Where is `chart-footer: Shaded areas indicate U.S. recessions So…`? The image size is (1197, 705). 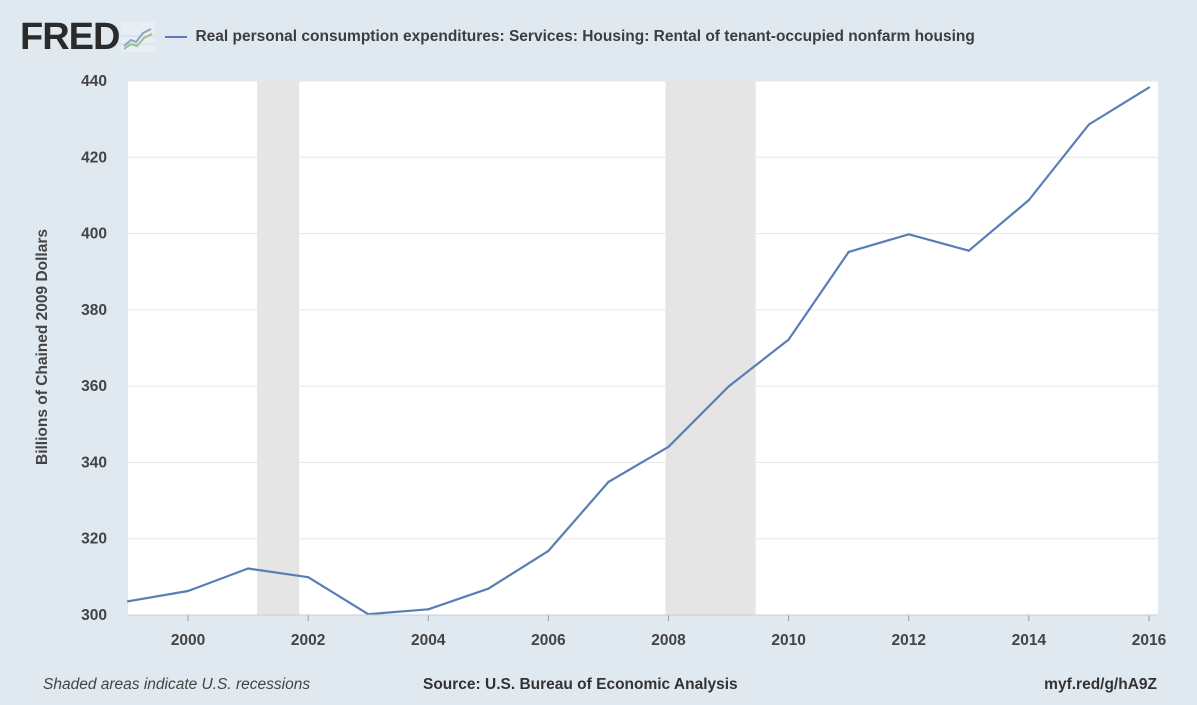
chart-footer: Shaded areas indicate U.S. recessions So… is located at coordinates (598, 686).